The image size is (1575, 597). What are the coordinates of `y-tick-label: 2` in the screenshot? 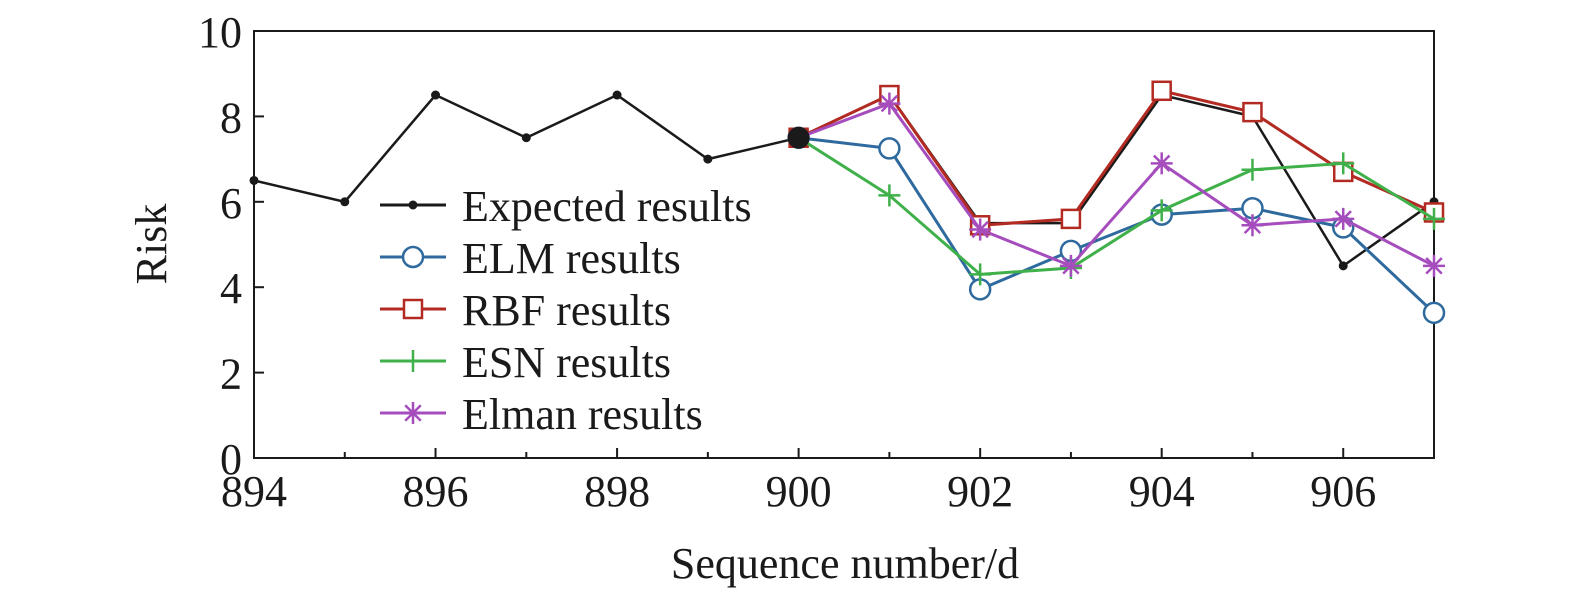 It's located at (231, 374).